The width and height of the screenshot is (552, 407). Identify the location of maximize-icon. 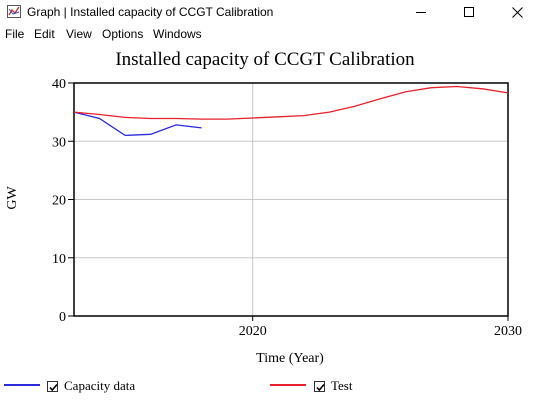
(469, 12).